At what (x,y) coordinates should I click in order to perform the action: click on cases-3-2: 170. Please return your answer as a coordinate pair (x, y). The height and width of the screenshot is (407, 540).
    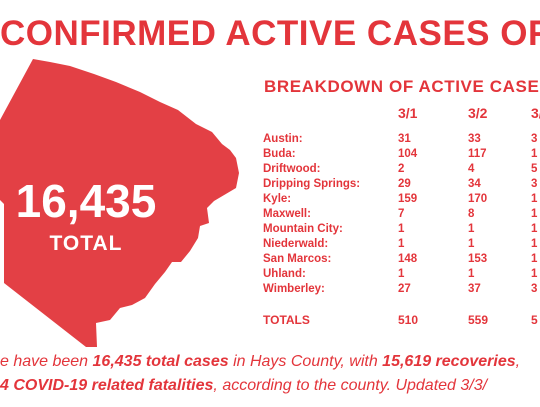
    Looking at the image, I should click on (478, 199).